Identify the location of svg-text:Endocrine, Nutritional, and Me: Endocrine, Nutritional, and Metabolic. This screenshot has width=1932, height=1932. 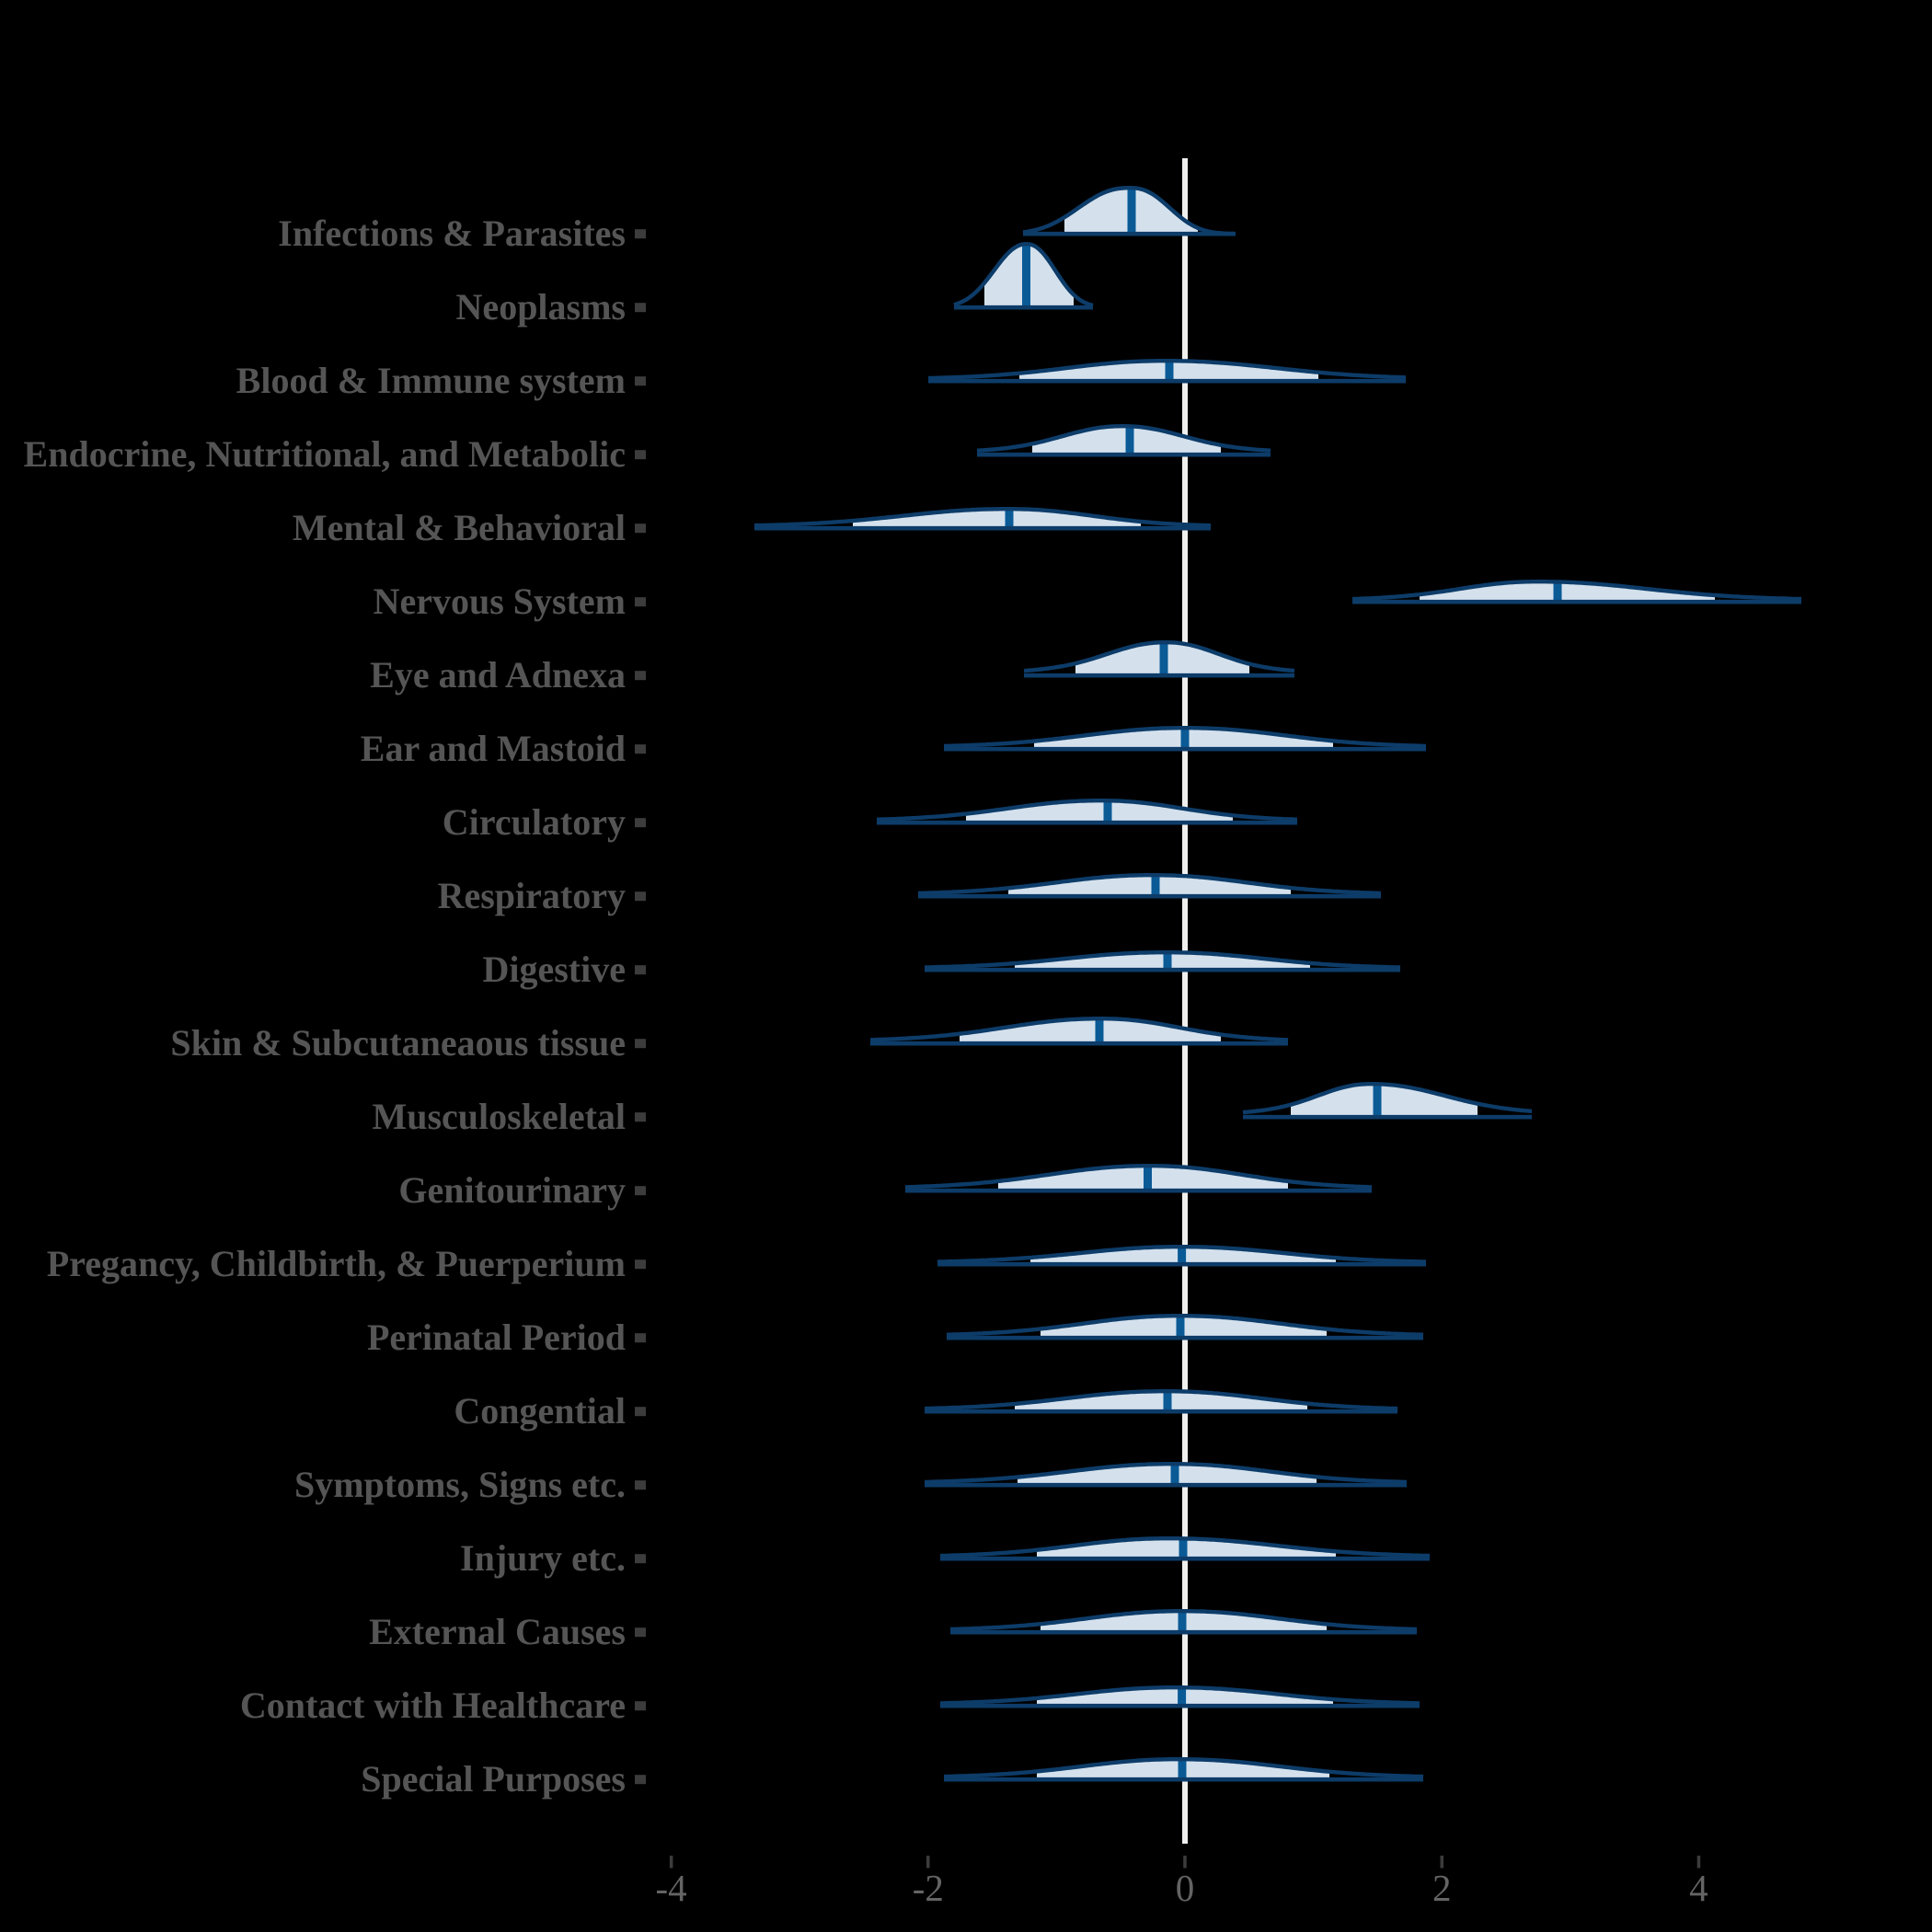
(325, 454).